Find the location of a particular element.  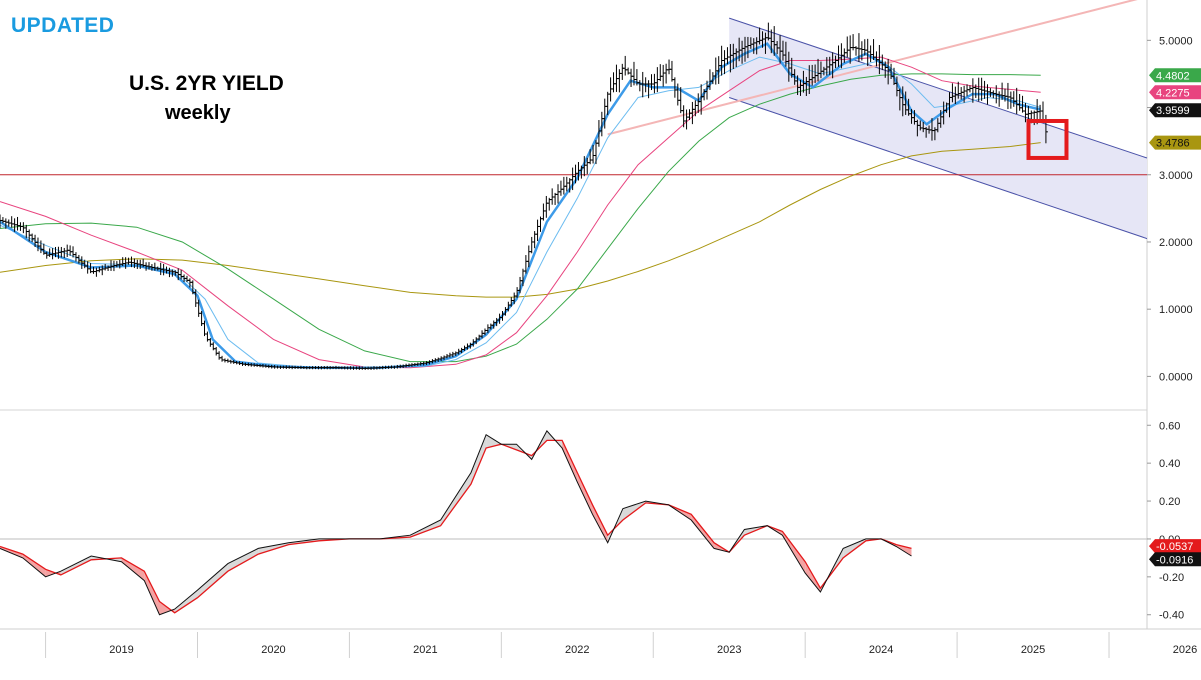

highlight-box is located at coordinates (1047, 139).